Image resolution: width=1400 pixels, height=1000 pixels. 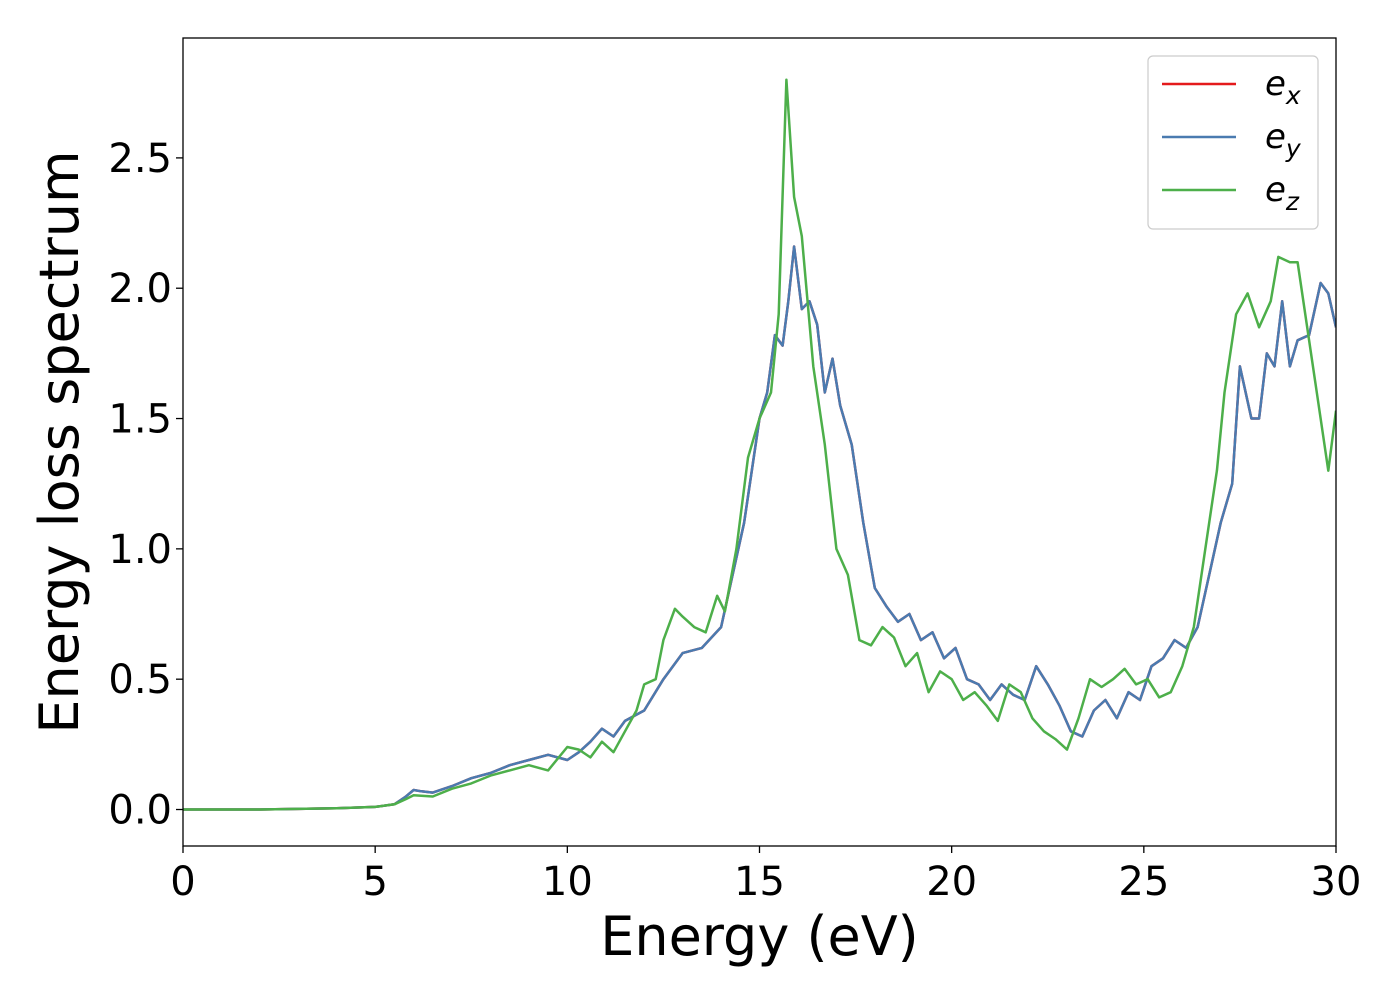 What do you see at coordinates (140, 680) in the screenshot?
I see `y-tick-label: 0.5` at bounding box center [140, 680].